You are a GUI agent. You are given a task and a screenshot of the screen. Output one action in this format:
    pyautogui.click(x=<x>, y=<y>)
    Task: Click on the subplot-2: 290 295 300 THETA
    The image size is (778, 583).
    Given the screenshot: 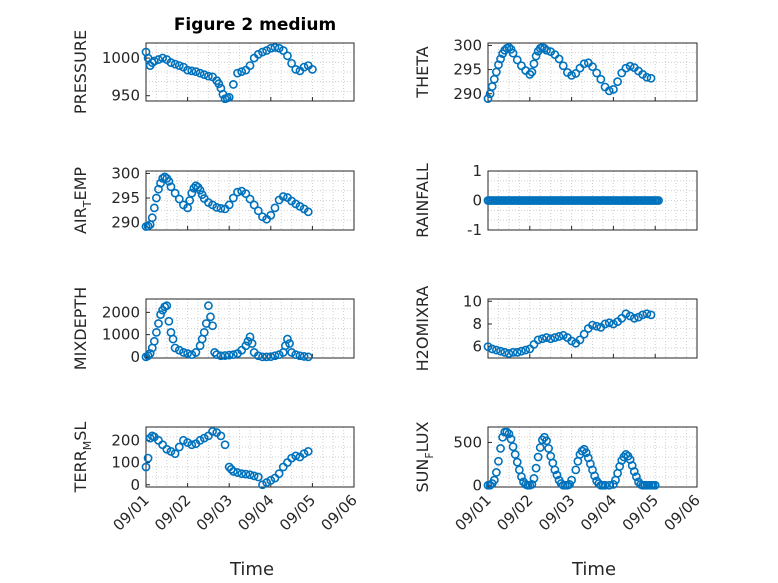 What is the action you would take?
    pyautogui.click(x=555, y=69)
    